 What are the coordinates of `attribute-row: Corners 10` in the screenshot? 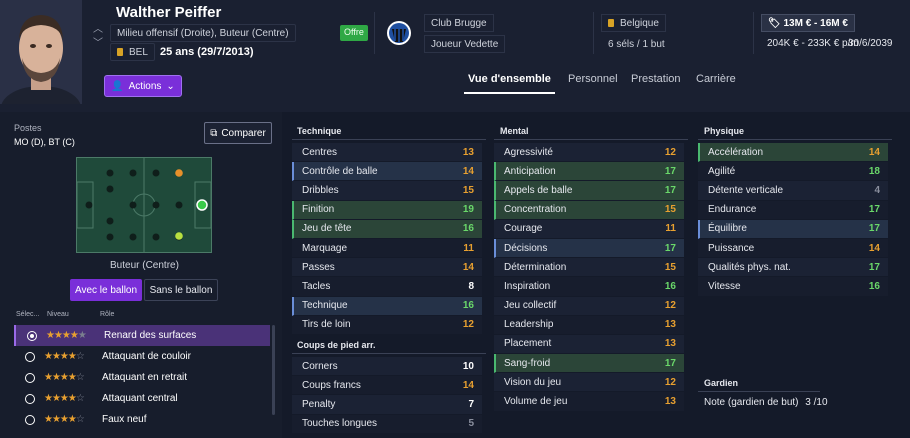 It's located at (387, 367).